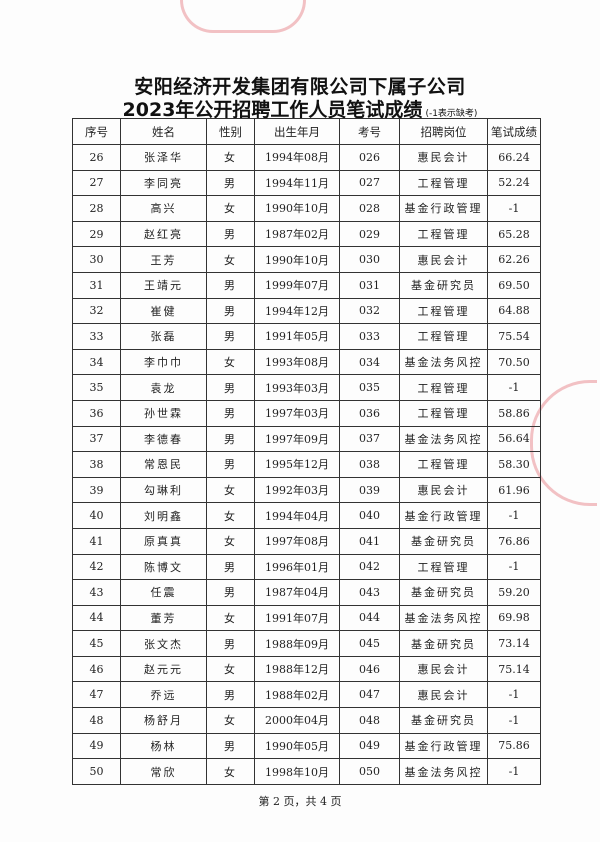 The height and width of the screenshot is (842, 600). I want to click on page-subtitle: 2023年公开招聘工作人员笔试成绩 (-1表示缺考), so click(300, 108).